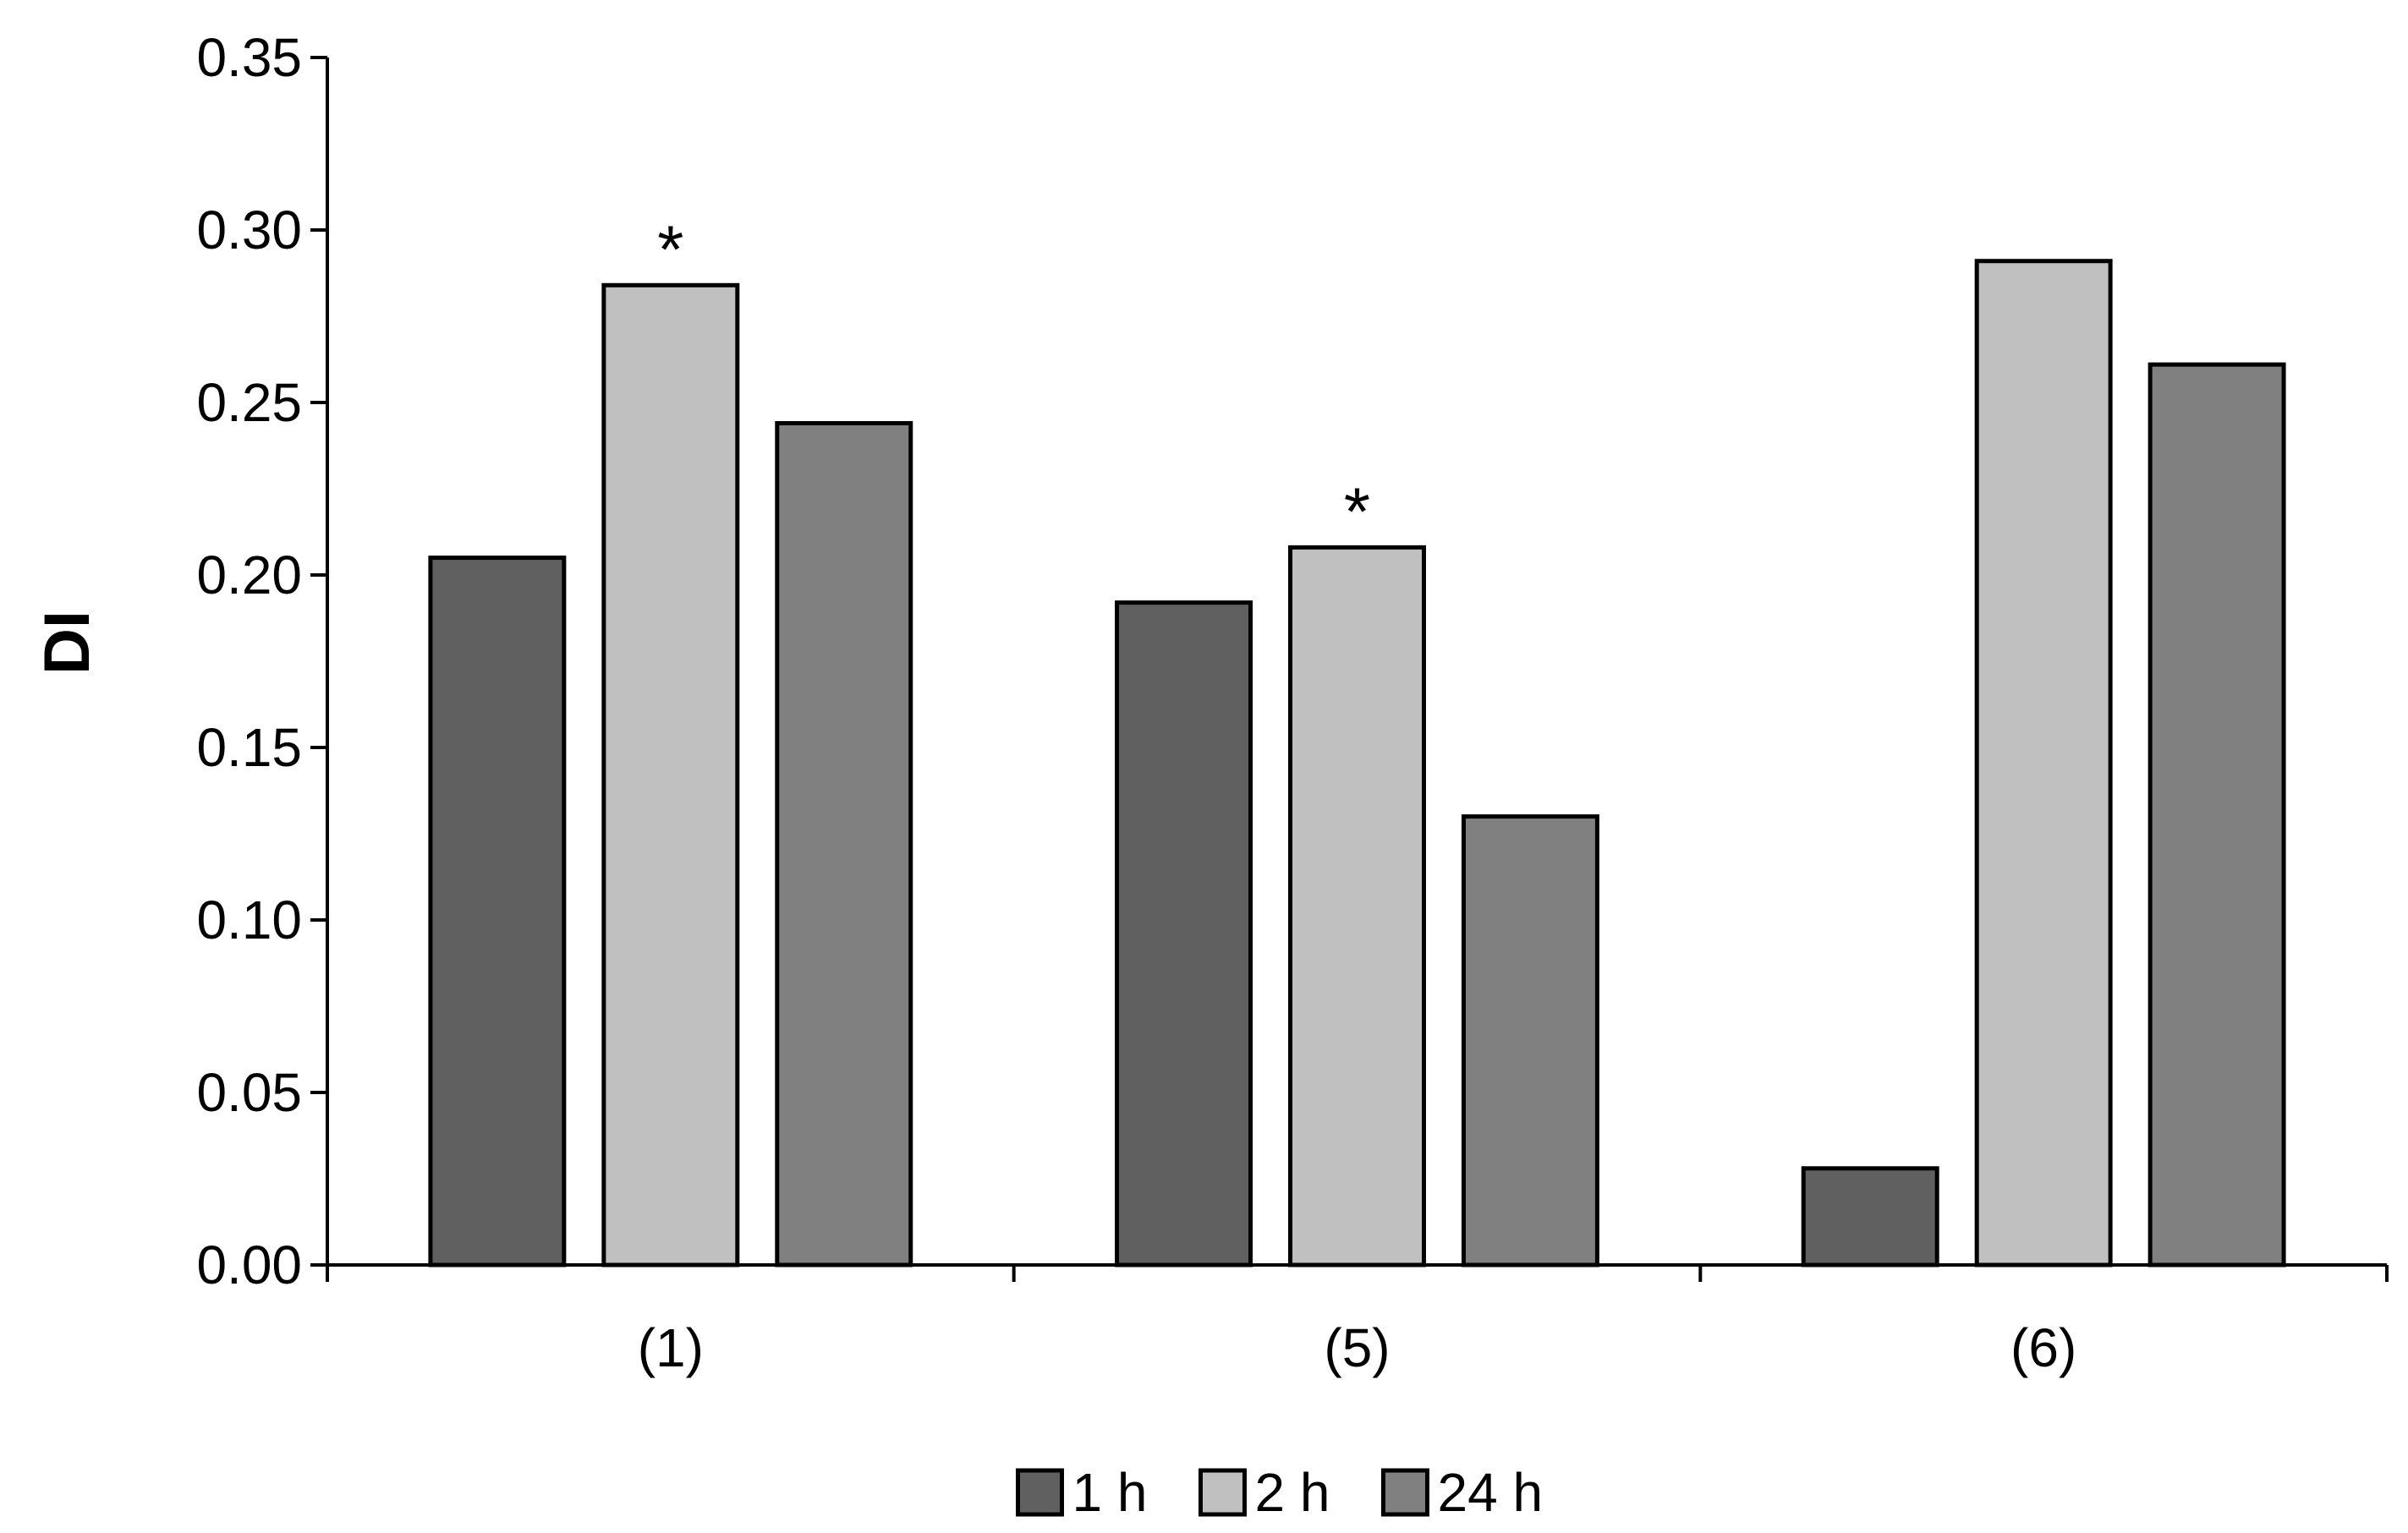  Describe the element at coordinates (249, 402) in the screenshot. I see `y-tick-label: 0.25` at that location.